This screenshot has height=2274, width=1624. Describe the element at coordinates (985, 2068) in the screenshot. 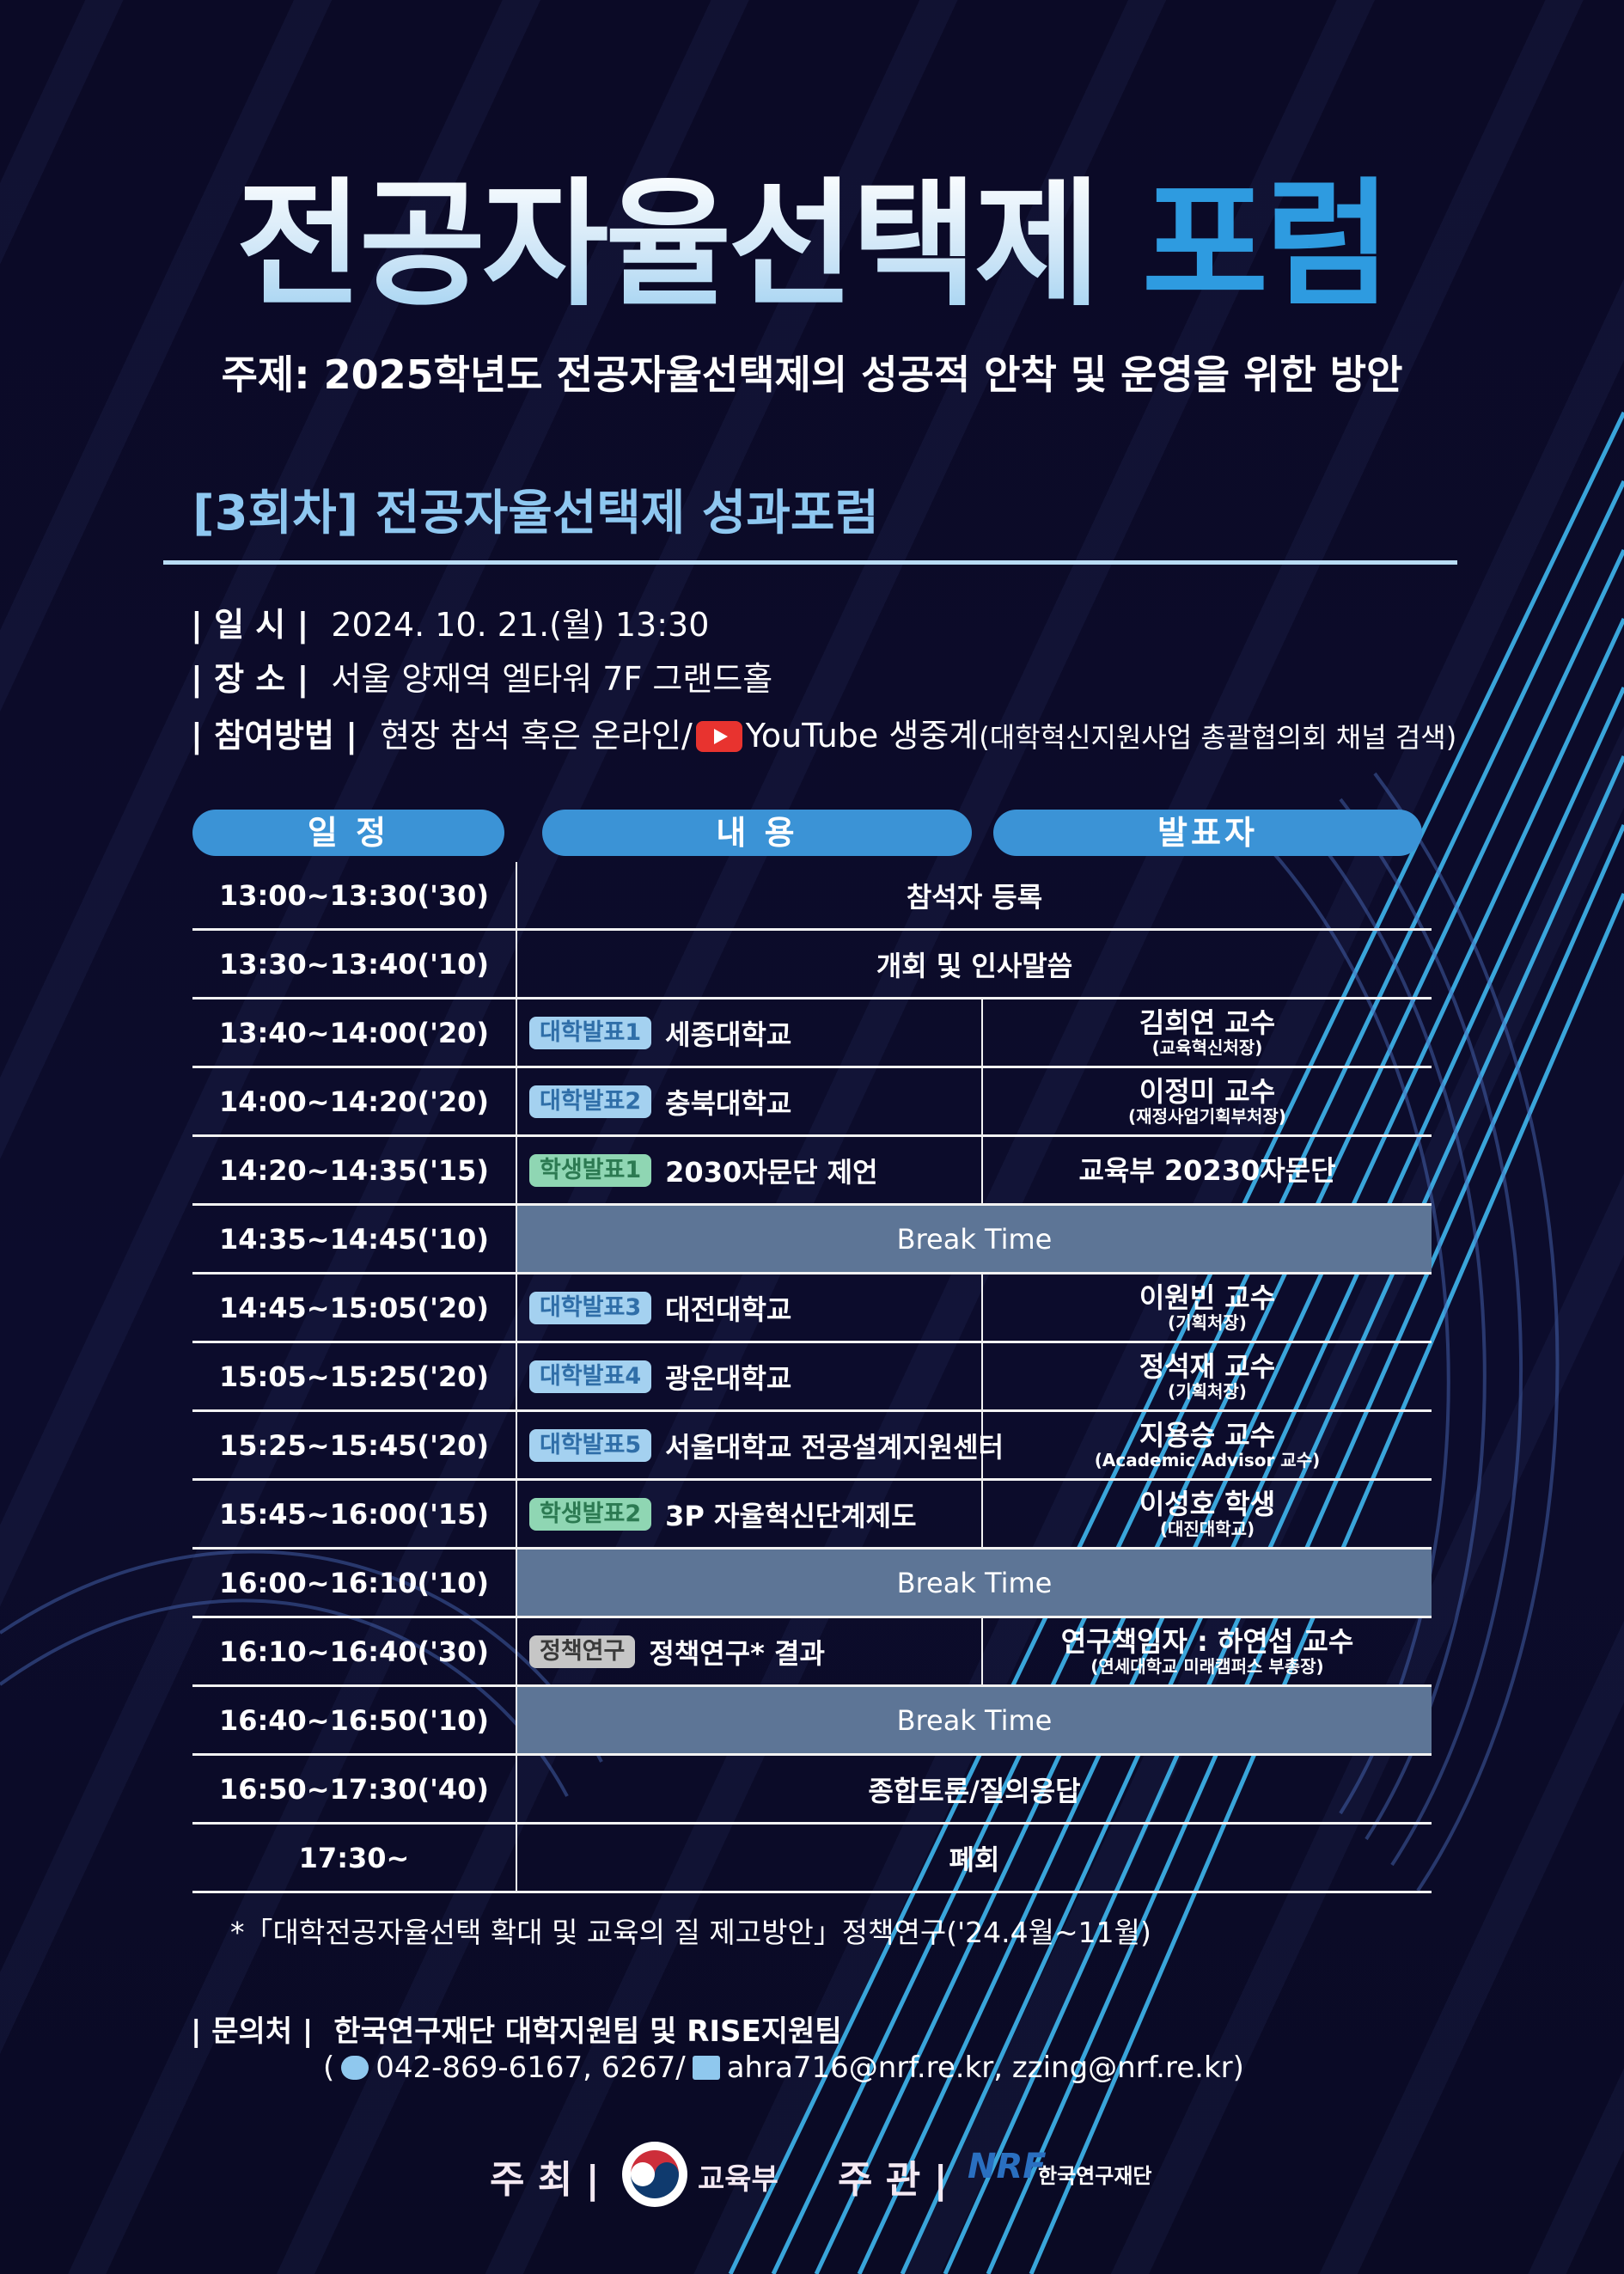

I see `contact-email: ahra716@nrf.re.kr, zzing@nrf.re.kr)` at that location.